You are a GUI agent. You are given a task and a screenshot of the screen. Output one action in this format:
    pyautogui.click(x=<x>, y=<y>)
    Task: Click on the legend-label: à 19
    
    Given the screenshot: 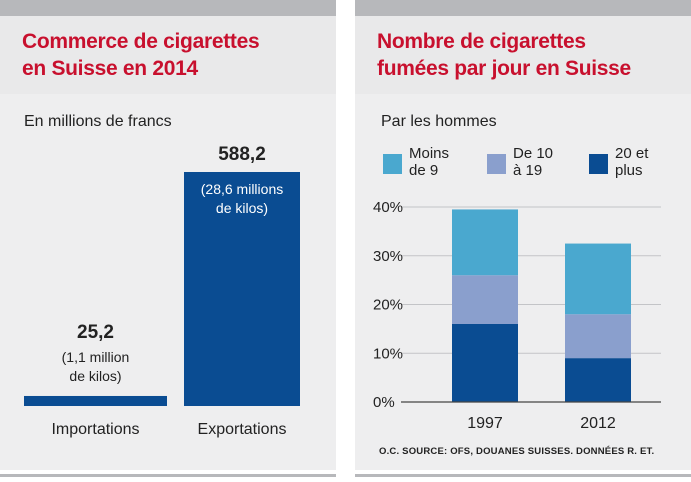 What is the action you would take?
    pyautogui.click(x=527, y=170)
    